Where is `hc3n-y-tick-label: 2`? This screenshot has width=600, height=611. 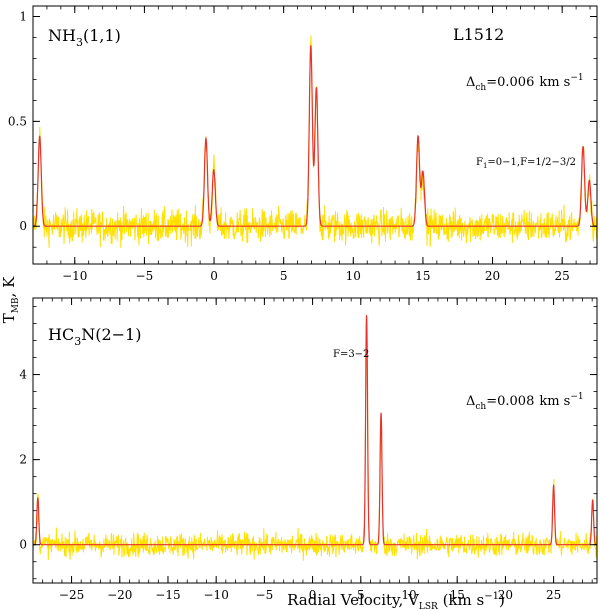
hc3n-y-tick-label: 2 is located at coordinates (23, 460).